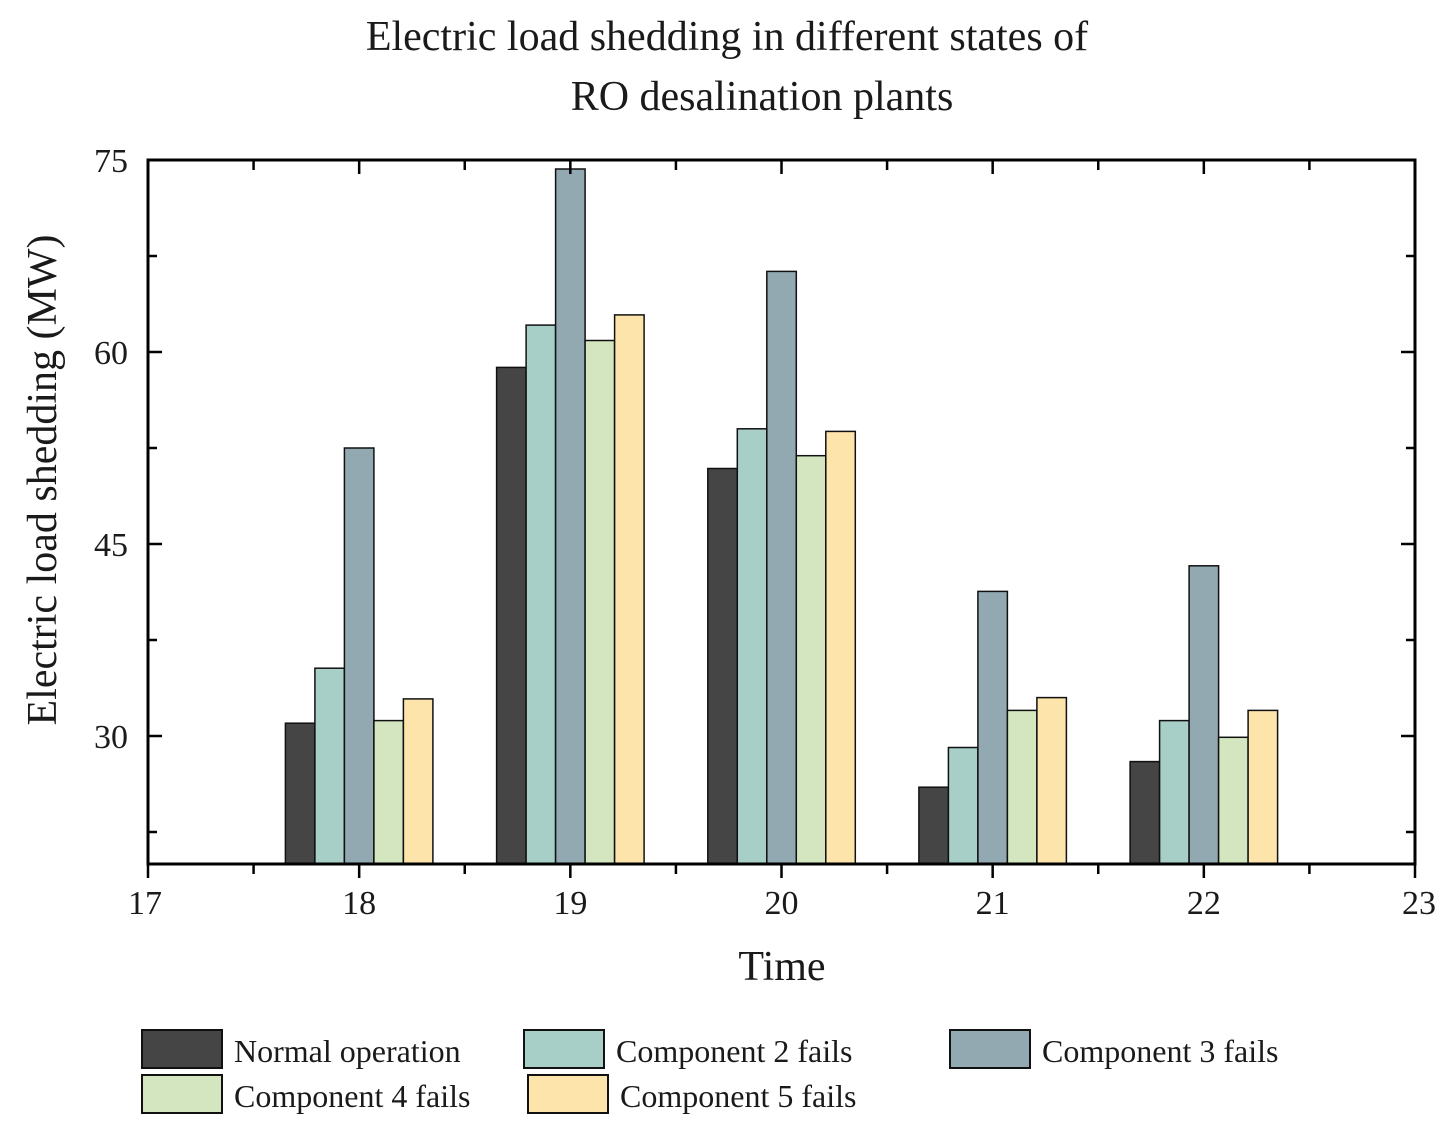 The width and height of the screenshot is (1450, 1131). Describe the element at coordinates (734, 1051) in the screenshot. I see `legend-label-series-2: Component 2 fails` at that location.